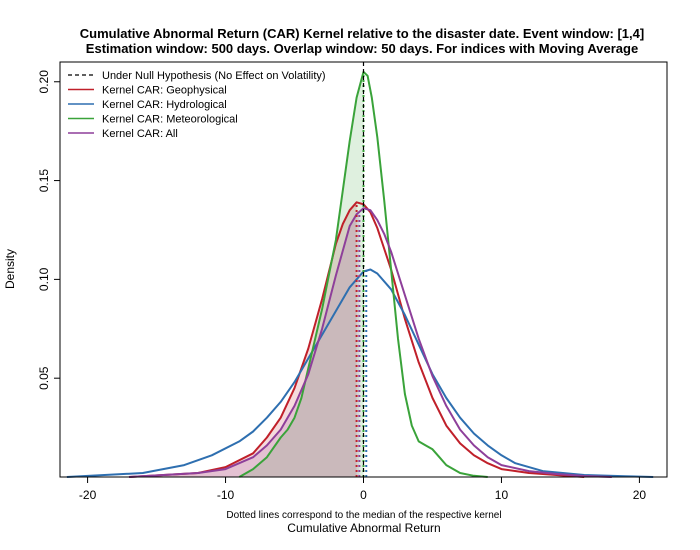  I want to click on legend-label-kernel-car-all: Kernel CAR: All, so click(140, 134).